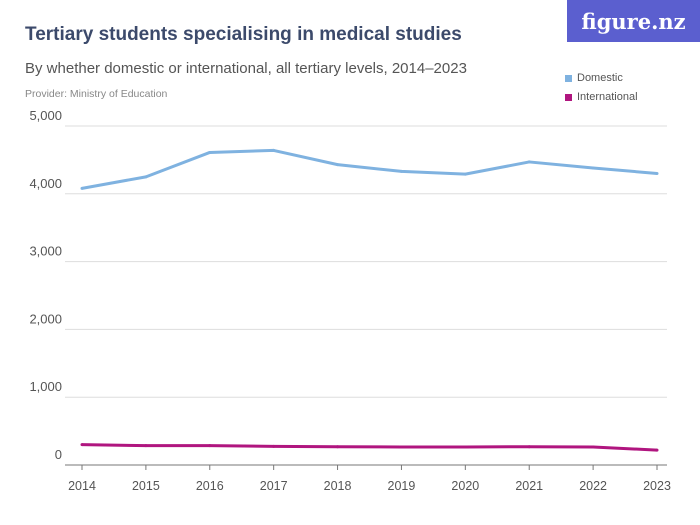 The height and width of the screenshot is (525, 700). I want to click on x-tick-label: 2022, so click(593, 486).